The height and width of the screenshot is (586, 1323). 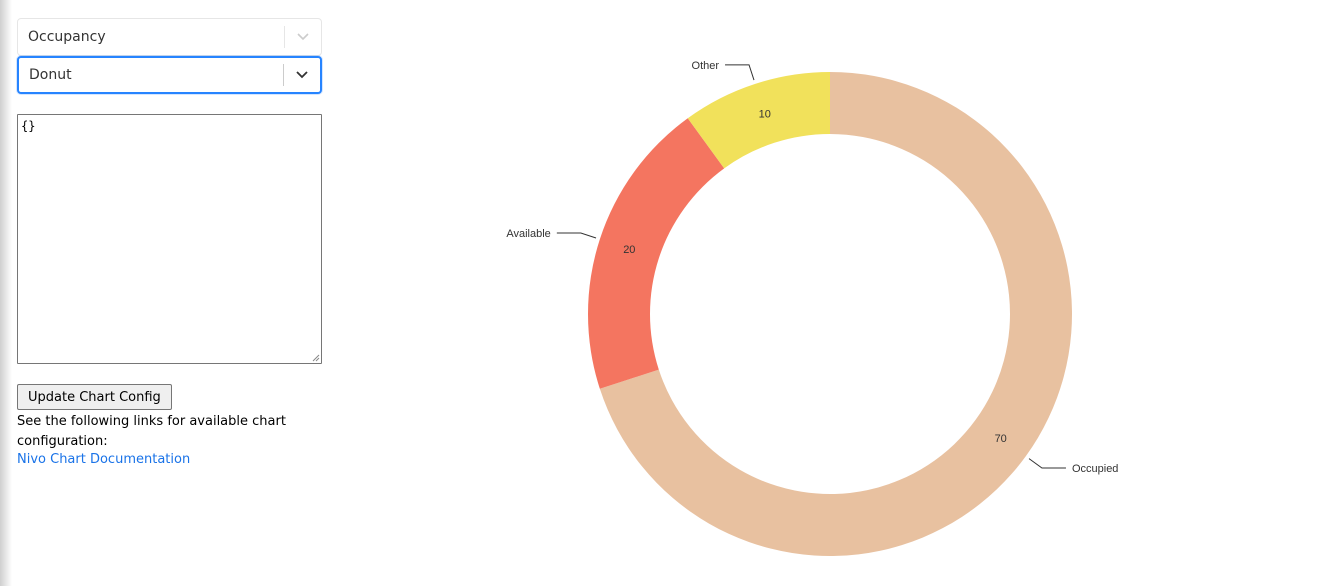 What do you see at coordinates (1095, 469) in the screenshot?
I see `slice-name-label: Occupied` at bounding box center [1095, 469].